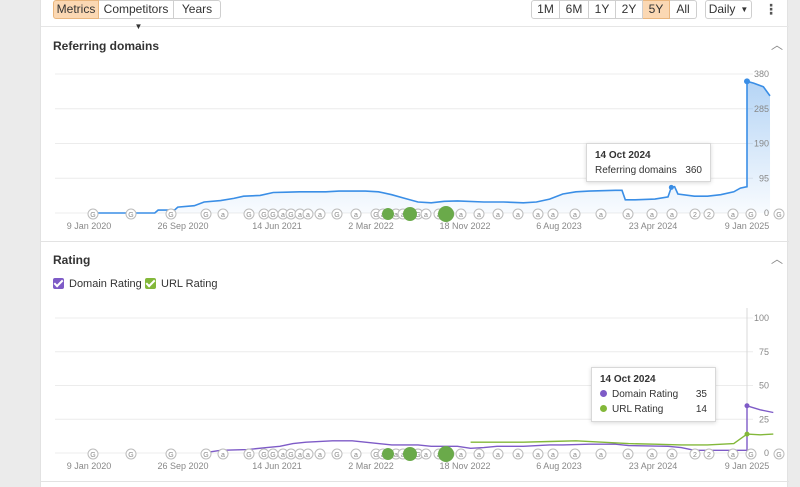 The height and width of the screenshot is (487, 800). I want to click on referring-domains-title: Referring domains, so click(106, 46).